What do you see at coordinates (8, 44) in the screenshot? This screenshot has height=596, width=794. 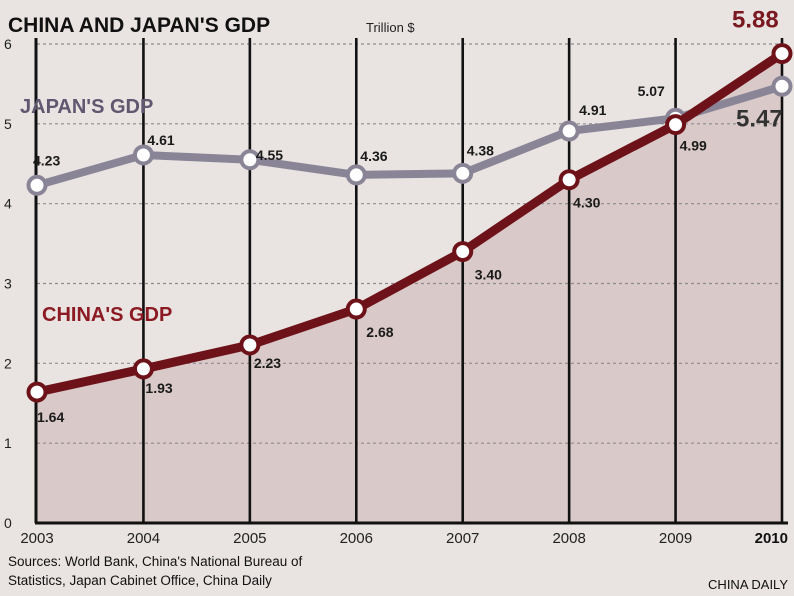 I see `y-tick-label-6: 6` at bounding box center [8, 44].